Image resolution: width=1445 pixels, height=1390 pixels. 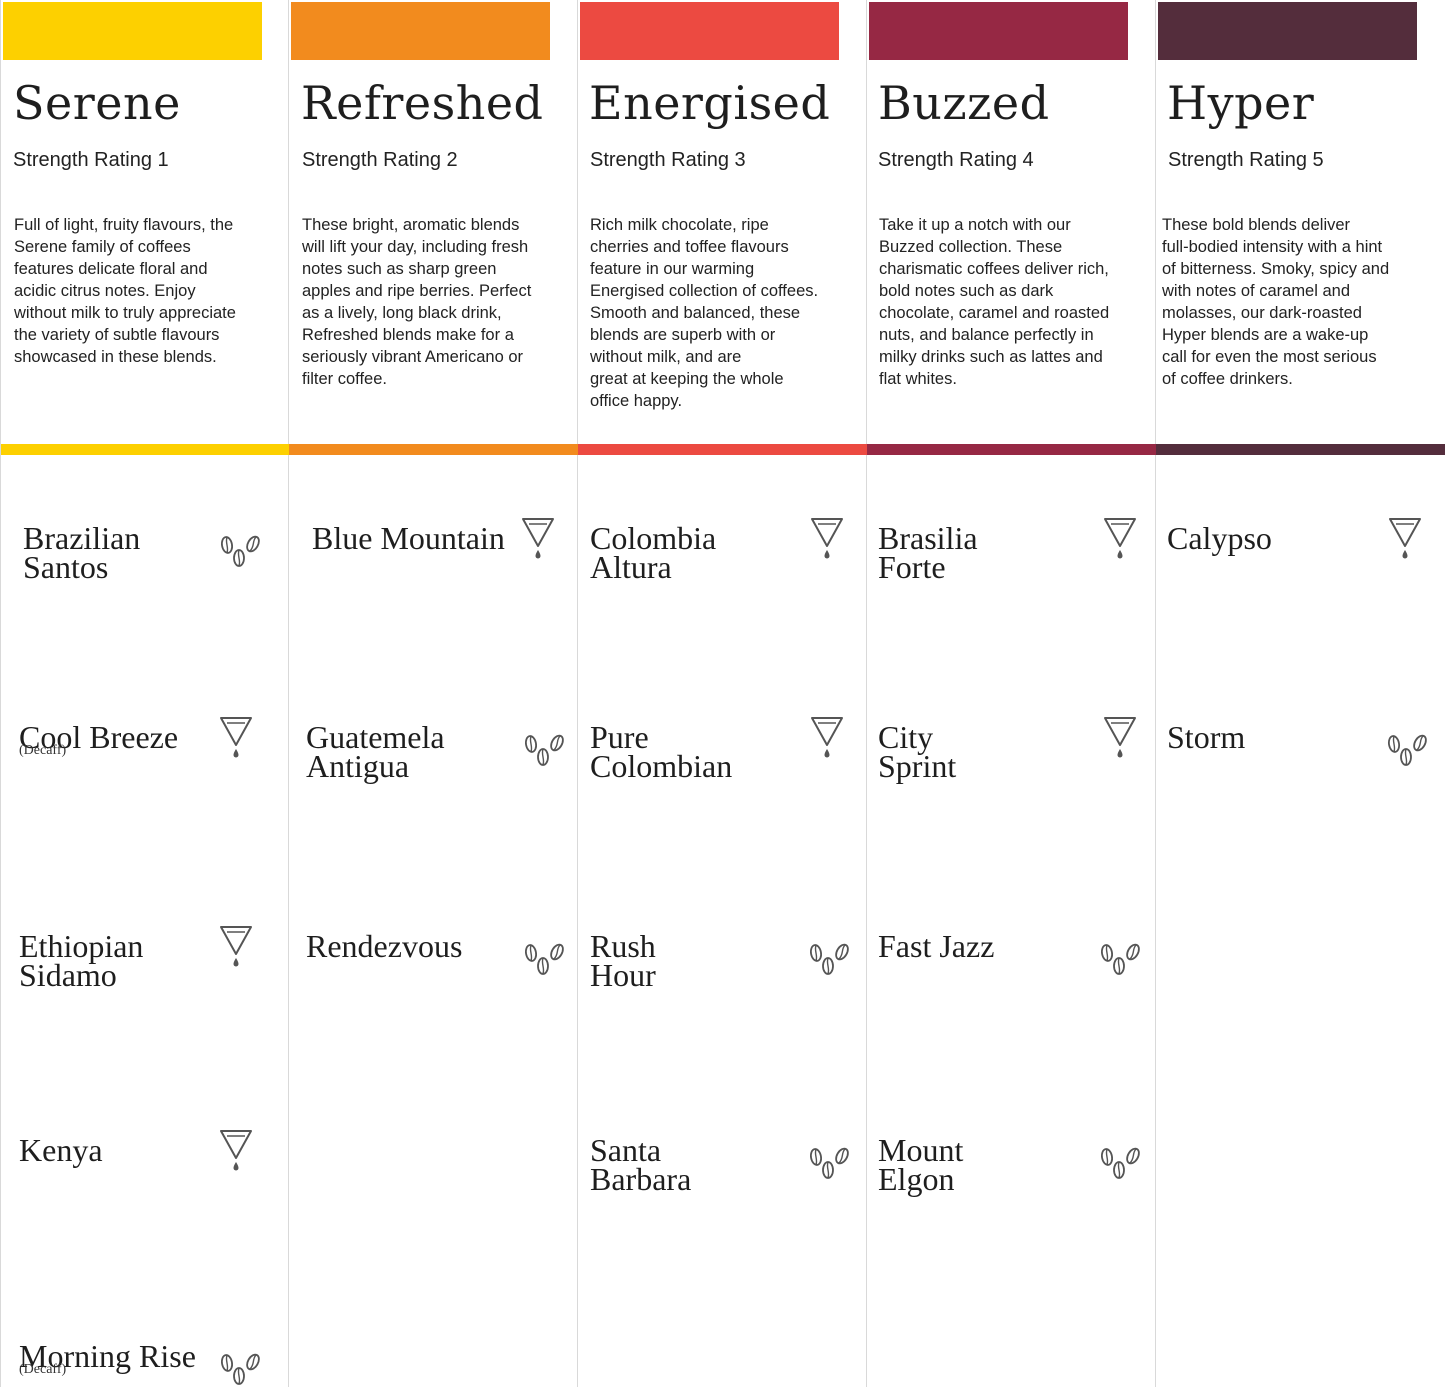 I want to click on buzzed-color-bar, so click(x=998, y=31).